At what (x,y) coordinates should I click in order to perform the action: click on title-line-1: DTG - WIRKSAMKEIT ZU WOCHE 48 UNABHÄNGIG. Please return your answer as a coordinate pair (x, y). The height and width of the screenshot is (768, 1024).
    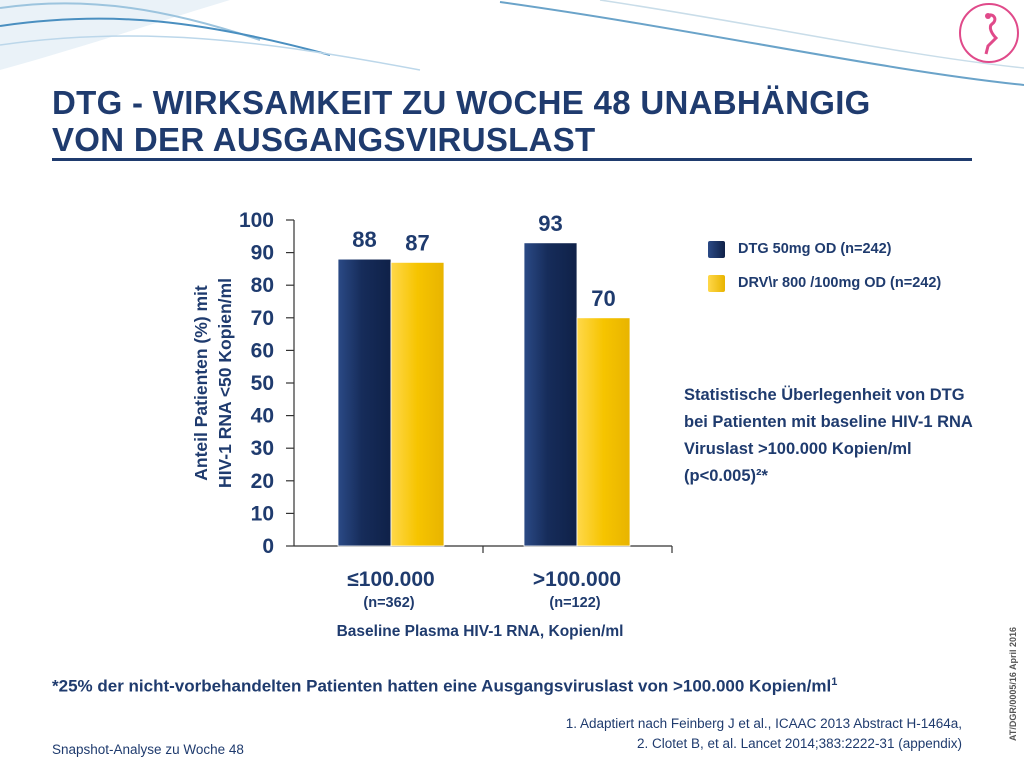
    Looking at the image, I should click on (461, 102).